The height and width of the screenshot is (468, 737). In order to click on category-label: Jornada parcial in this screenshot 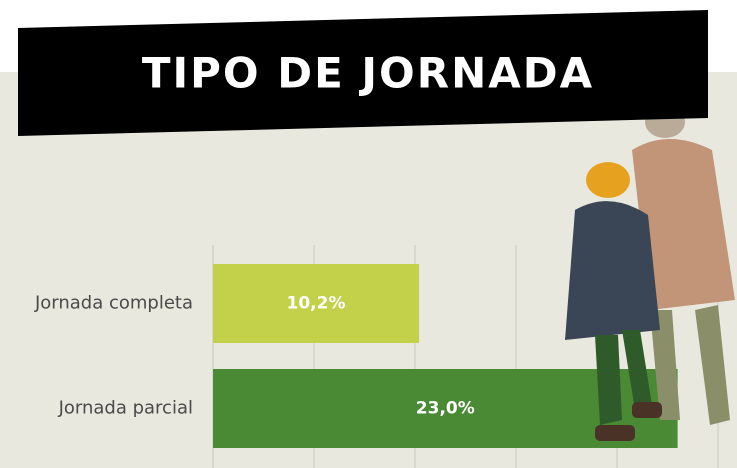, I will do `click(125, 408)`.